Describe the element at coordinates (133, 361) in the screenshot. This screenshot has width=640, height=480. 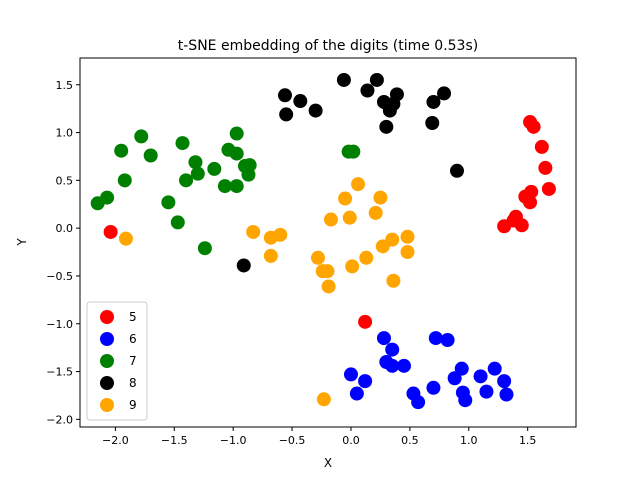
I see `legend-label-7: 7` at that location.